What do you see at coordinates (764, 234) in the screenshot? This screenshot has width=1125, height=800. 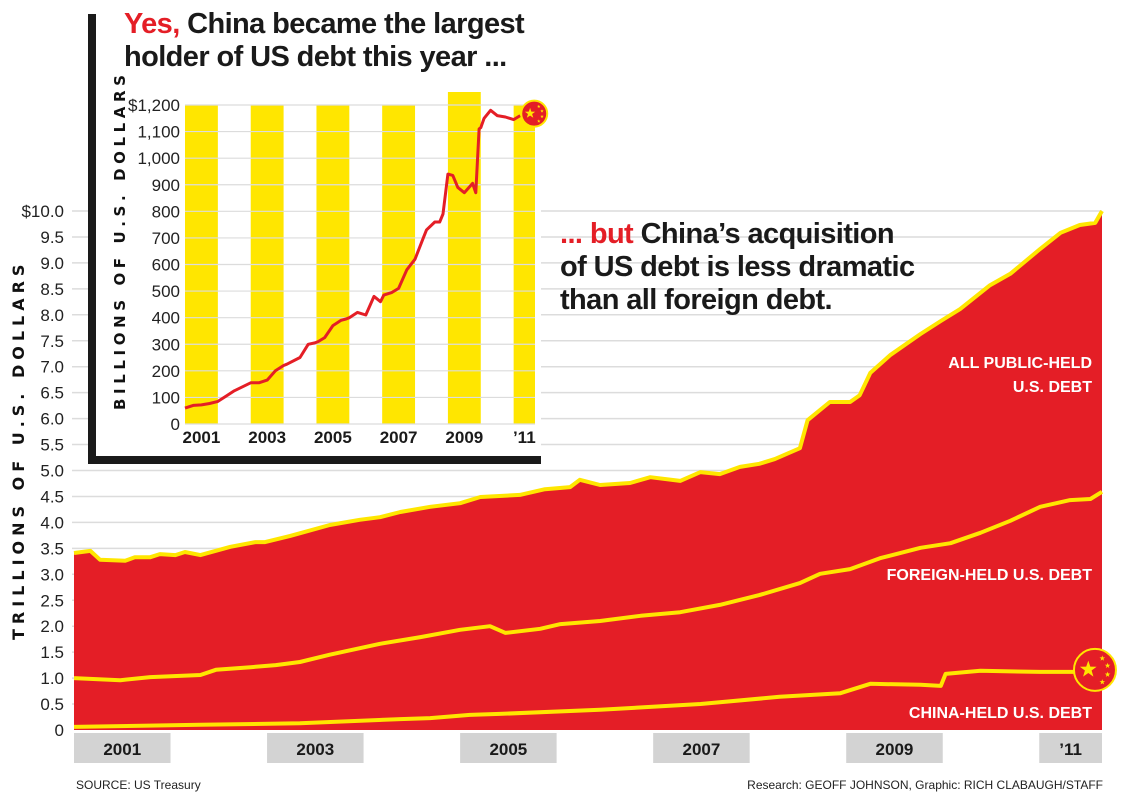 I see `headline-rest-2: China’s acquisition` at bounding box center [764, 234].